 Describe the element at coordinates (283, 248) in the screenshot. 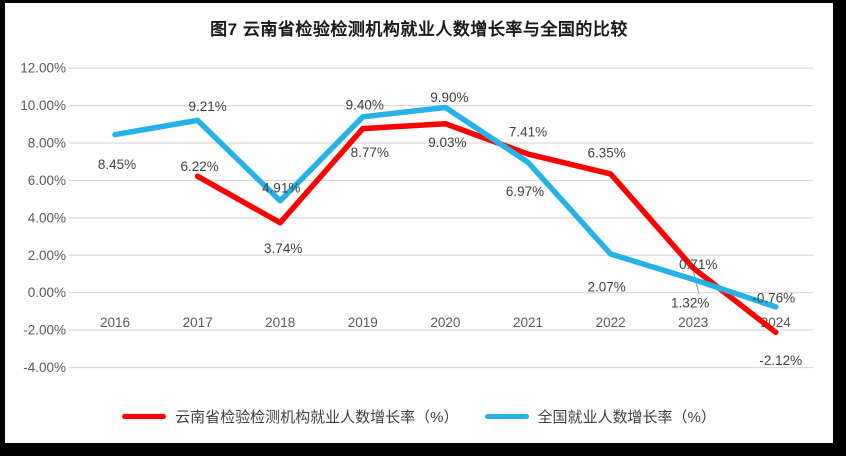

I see `data-label: 3.74%` at that location.